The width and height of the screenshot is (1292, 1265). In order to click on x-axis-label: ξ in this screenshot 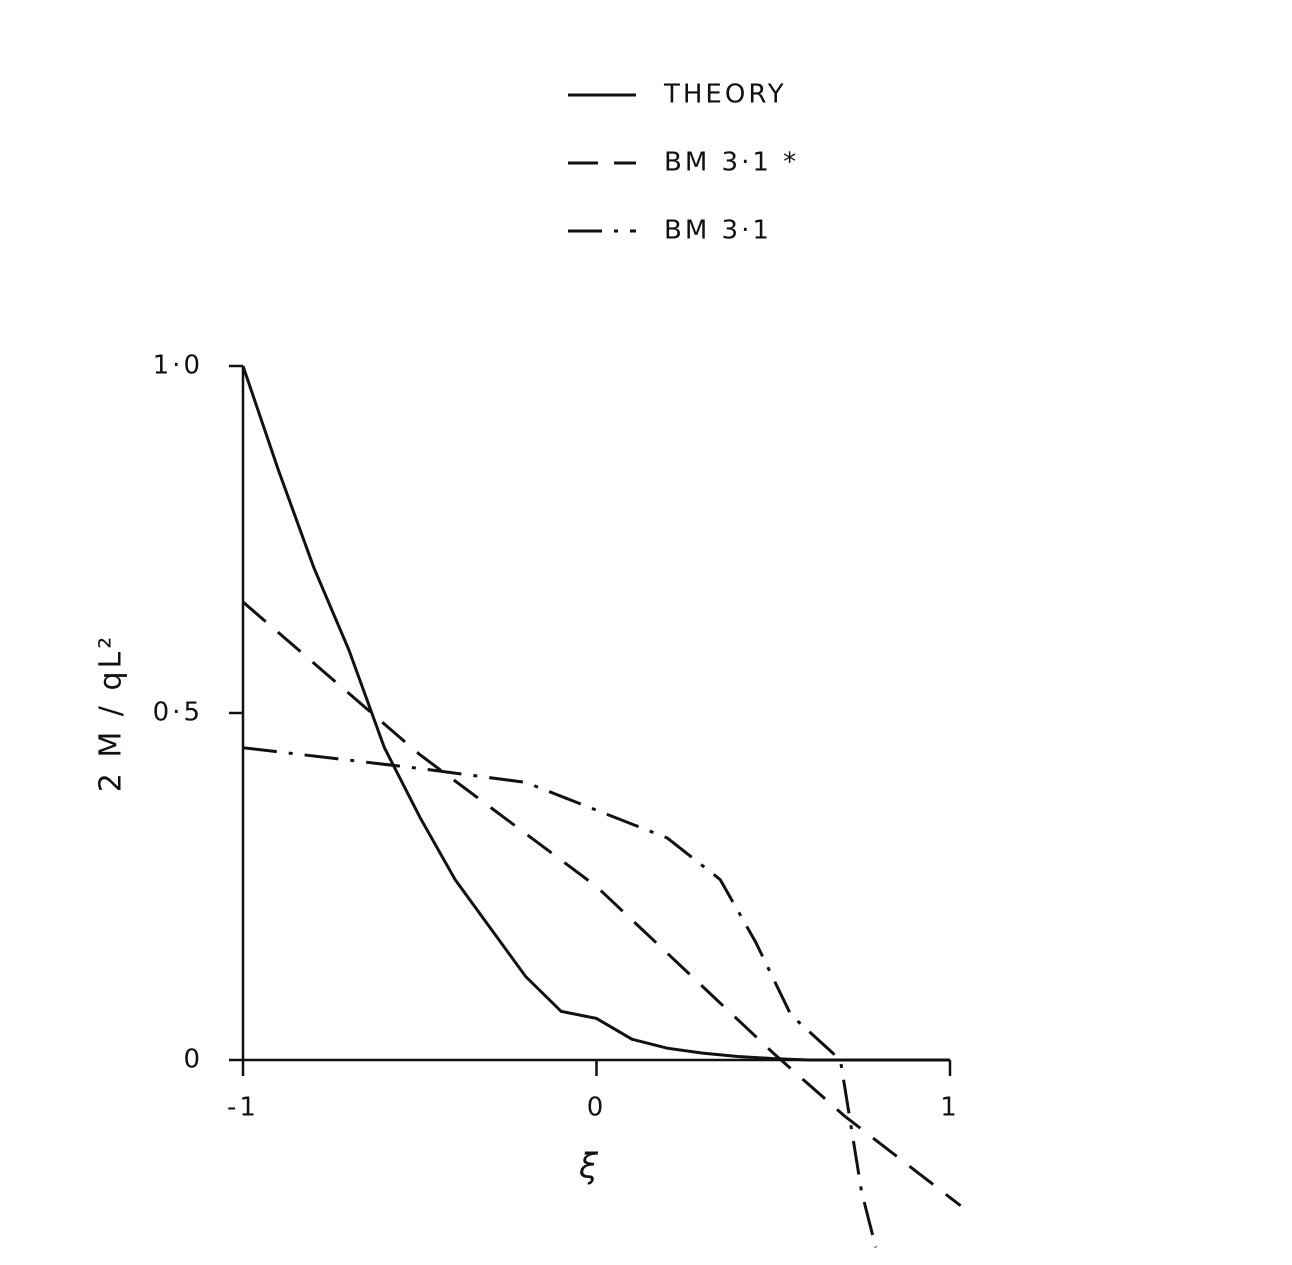, I will do `click(589, 1167)`.